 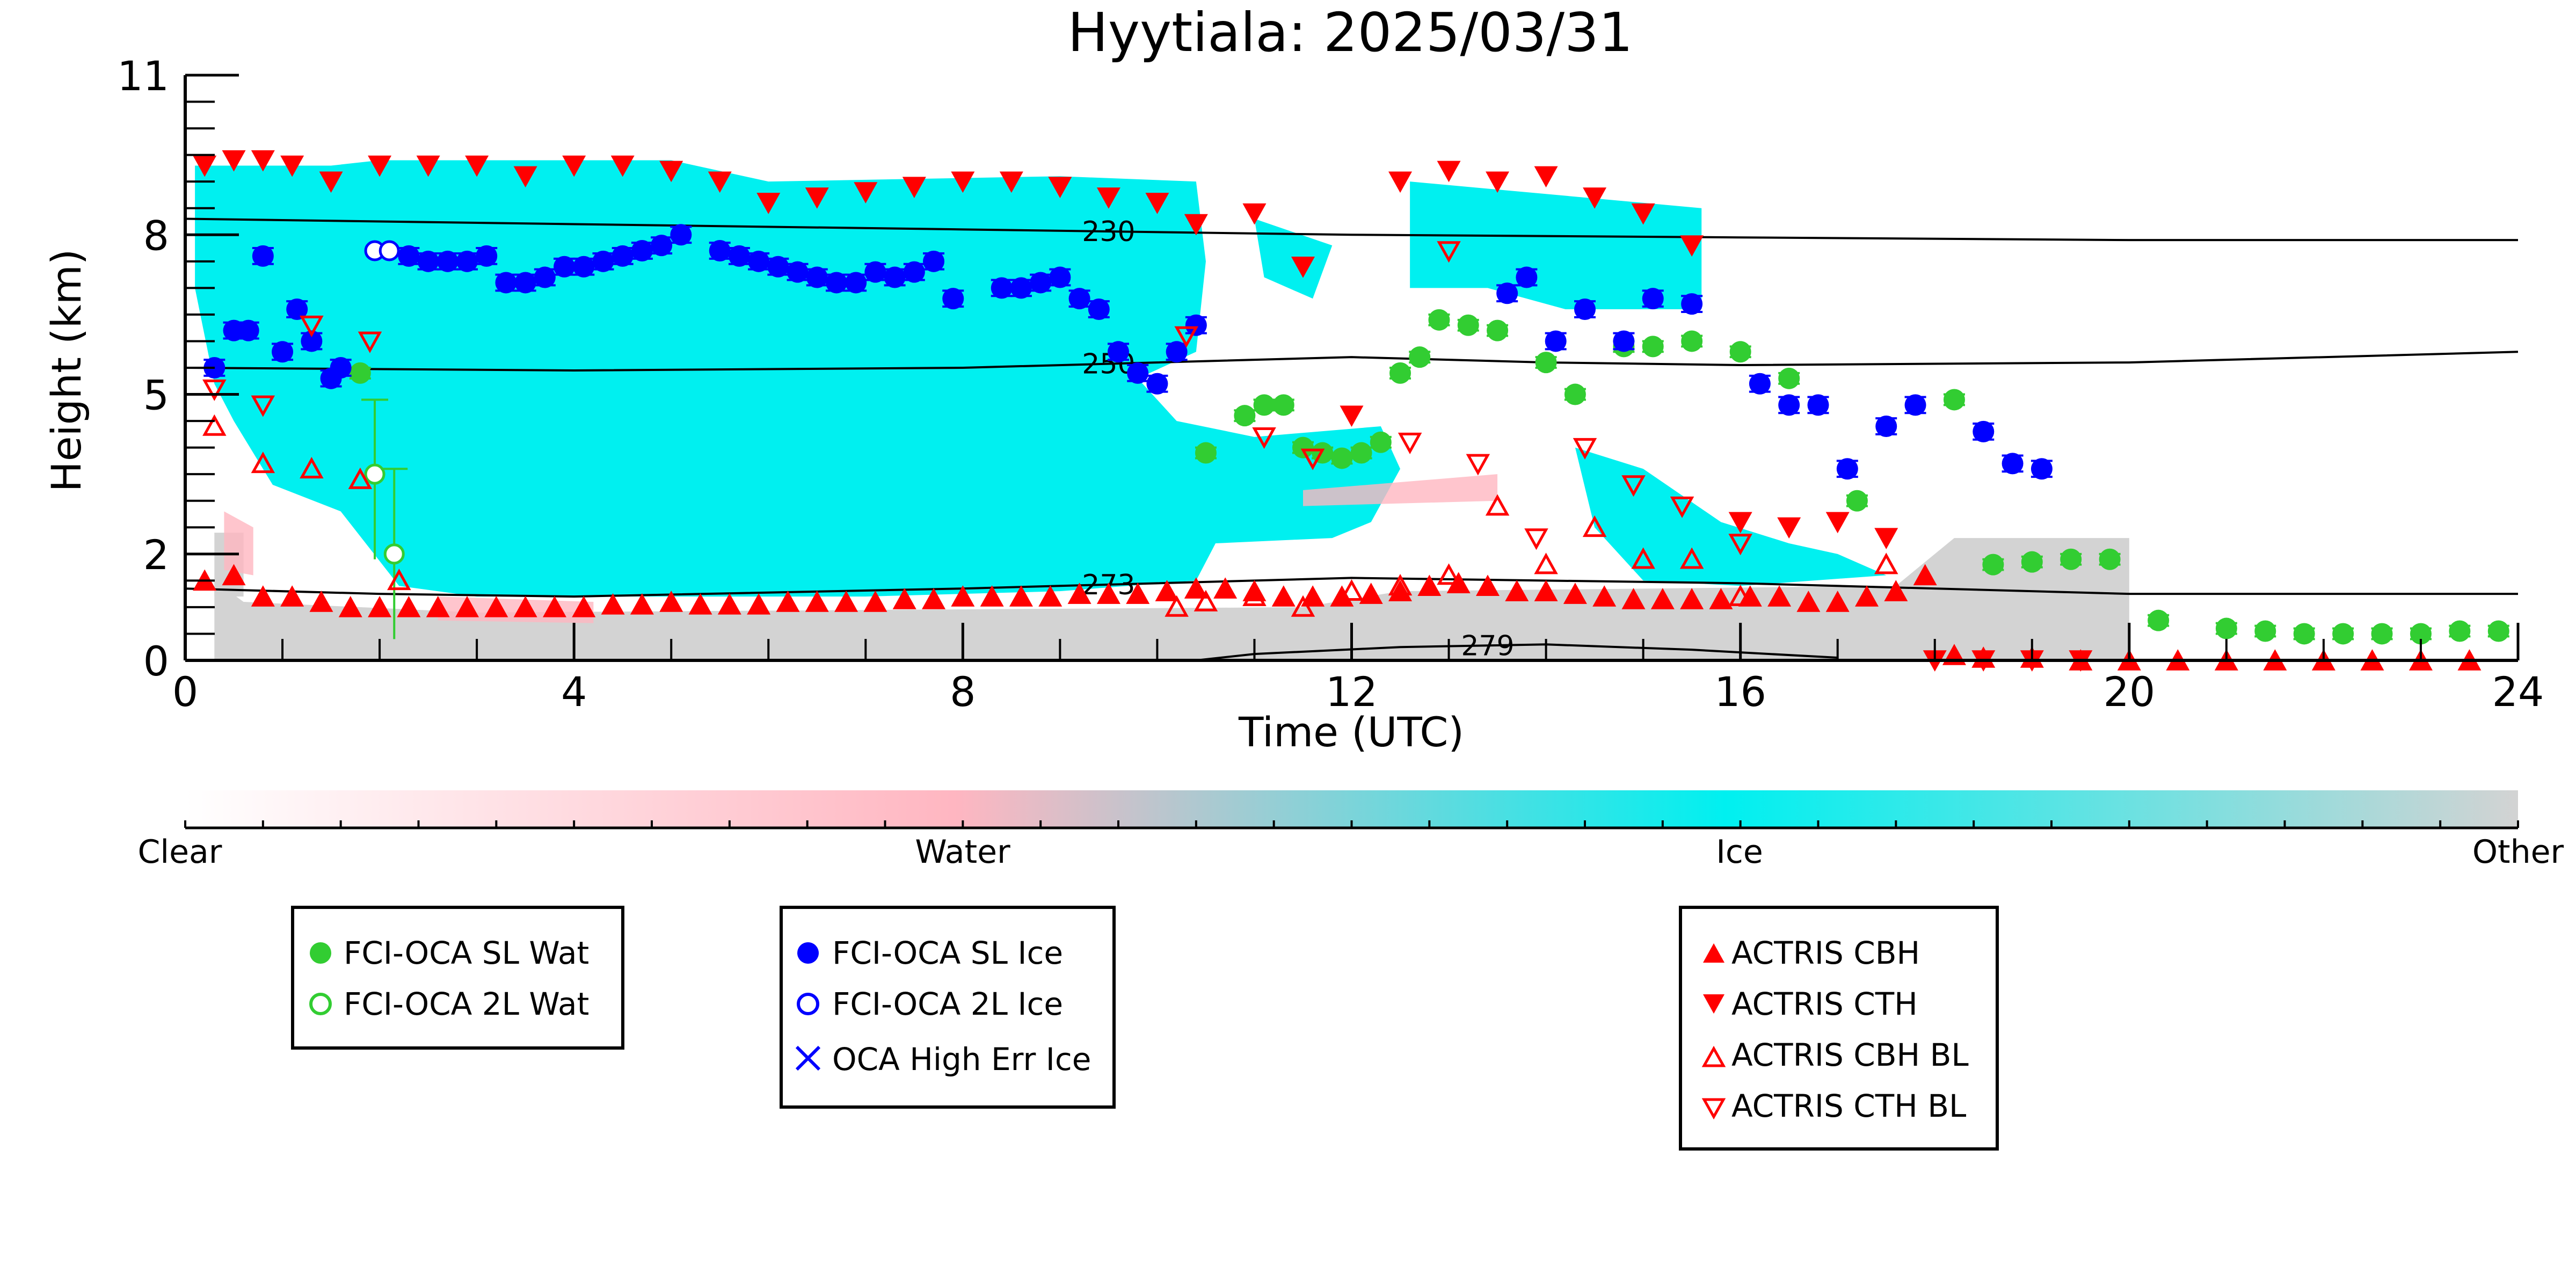 I want to click on legend-marker-cbh, so click(x=1713, y=953).